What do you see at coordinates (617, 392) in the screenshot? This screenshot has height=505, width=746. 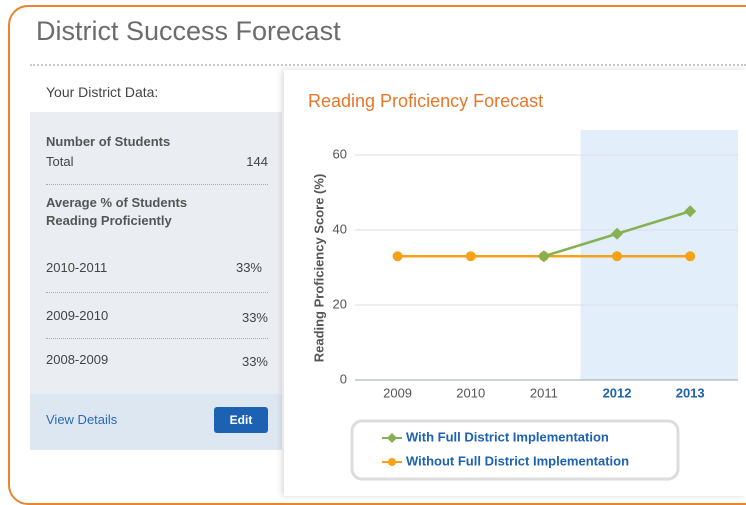 I see `x-tick-label: 2012` at bounding box center [617, 392].